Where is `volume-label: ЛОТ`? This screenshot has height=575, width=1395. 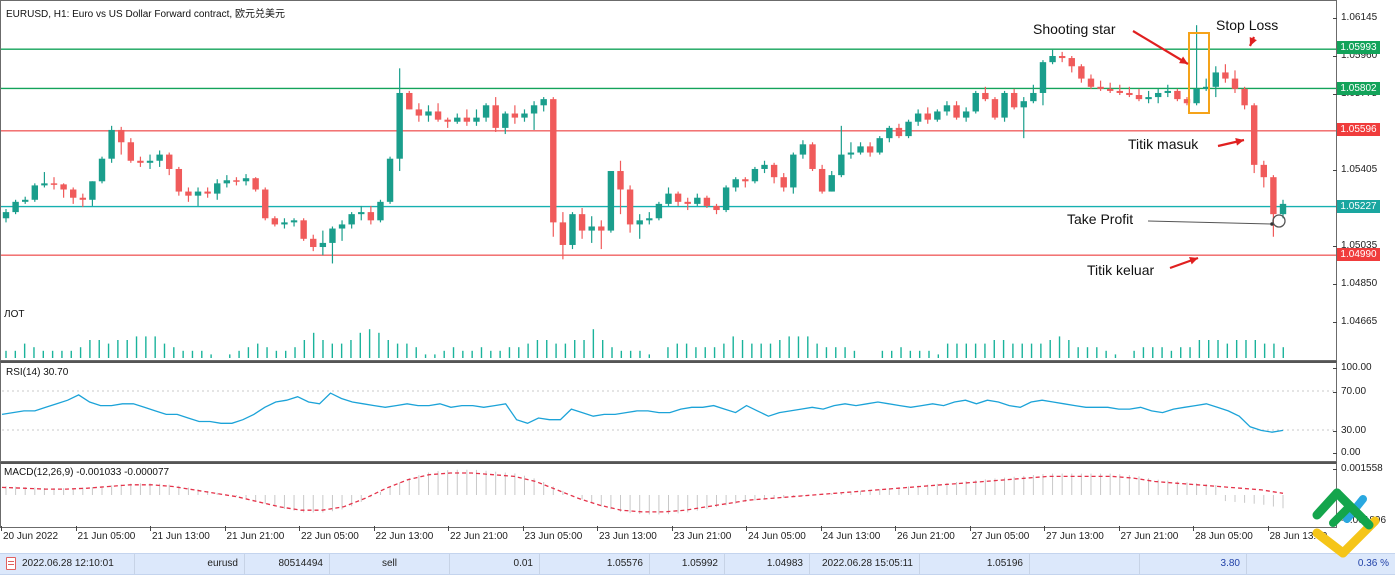
volume-label: ЛОТ is located at coordinates (14, 314).